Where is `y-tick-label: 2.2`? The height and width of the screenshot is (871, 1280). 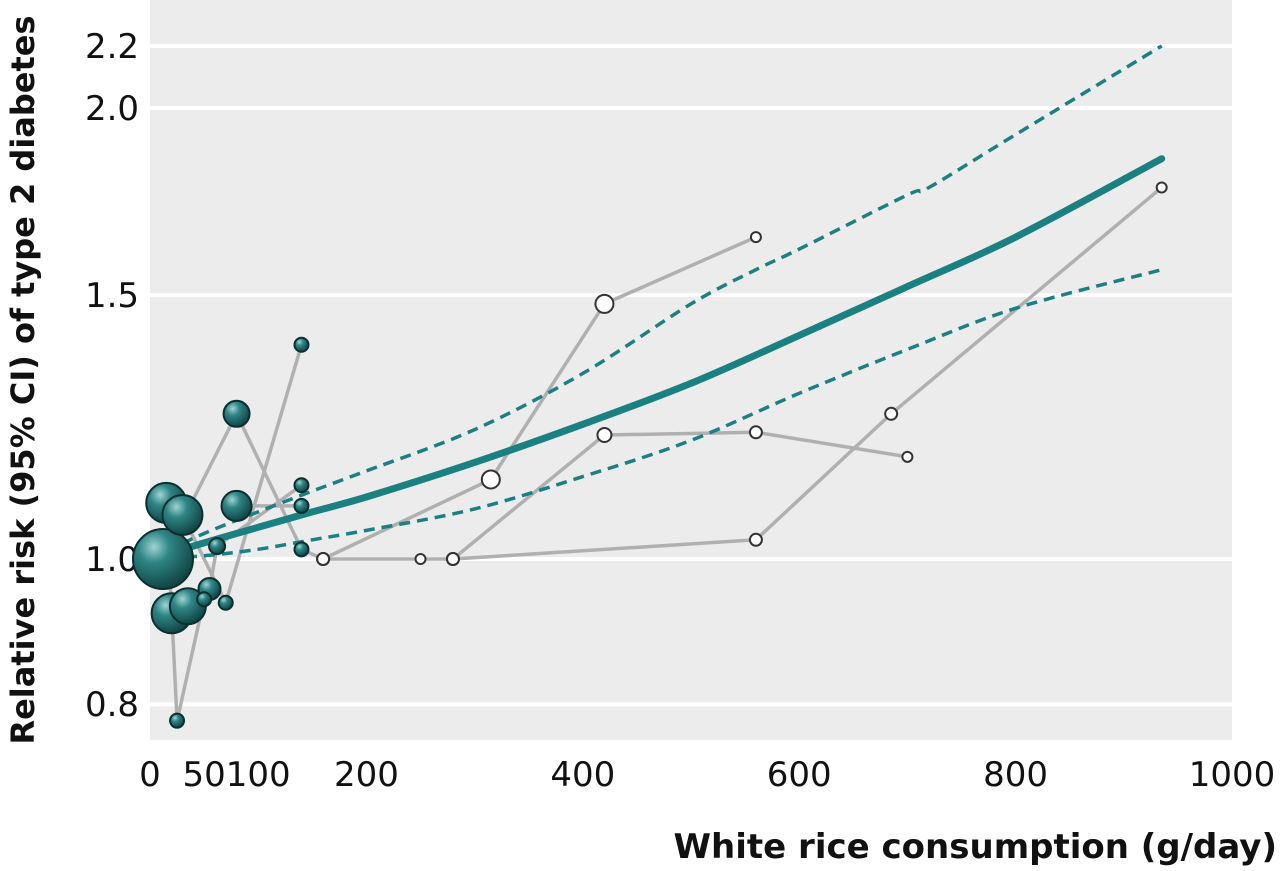
y-tick-label: 2.2 is located at coordinates (112, 47).